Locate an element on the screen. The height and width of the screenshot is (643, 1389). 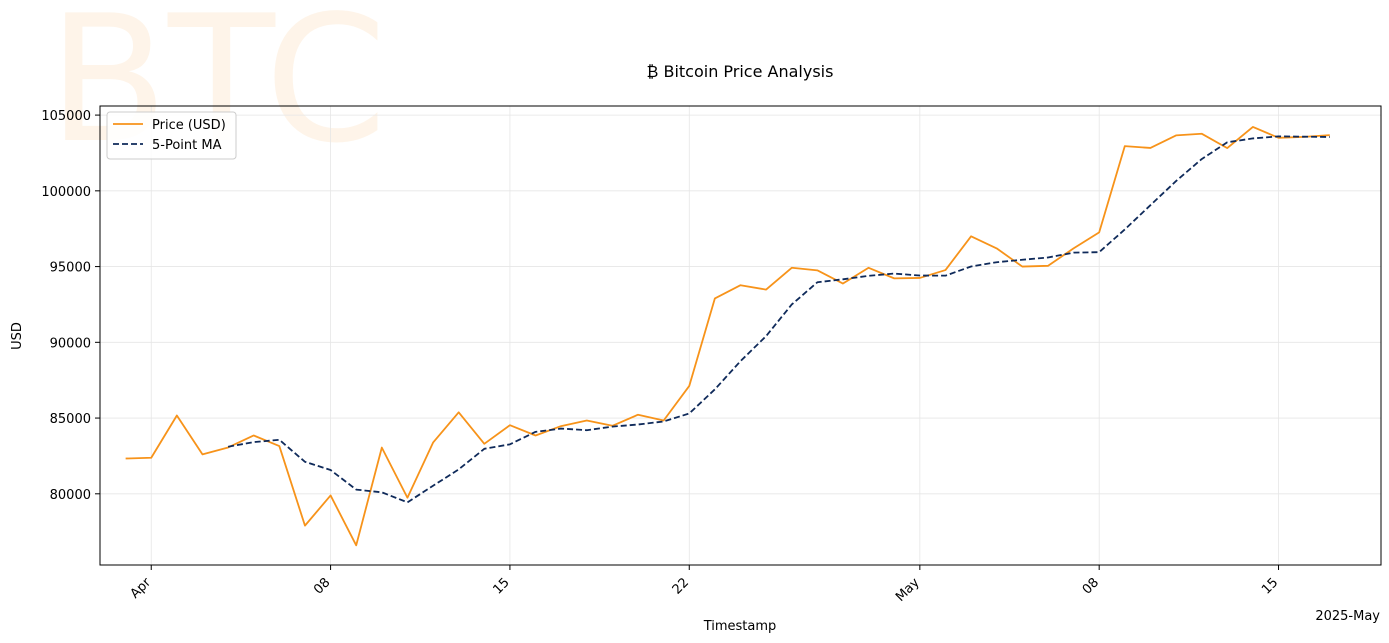
legend: Price (USD) 5-Point MA is located at coordinates (171, 135).